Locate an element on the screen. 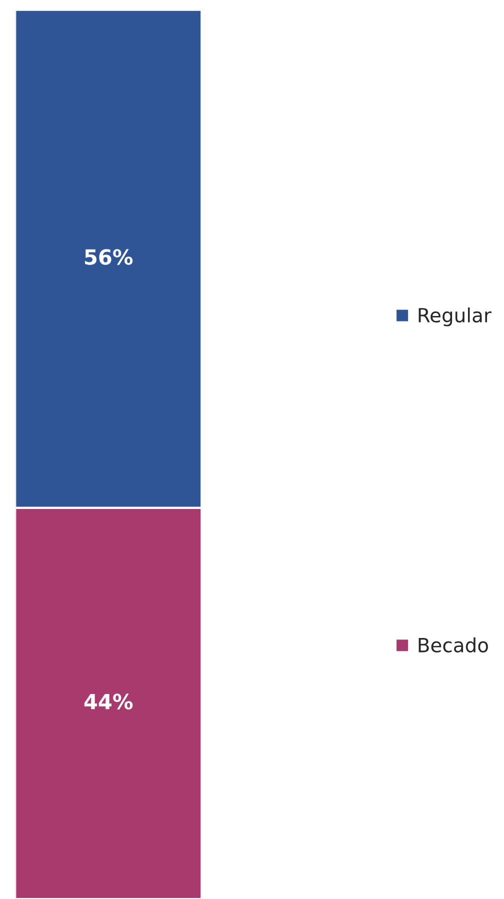  legend-label: Regular is located at coordinates (455, 316).